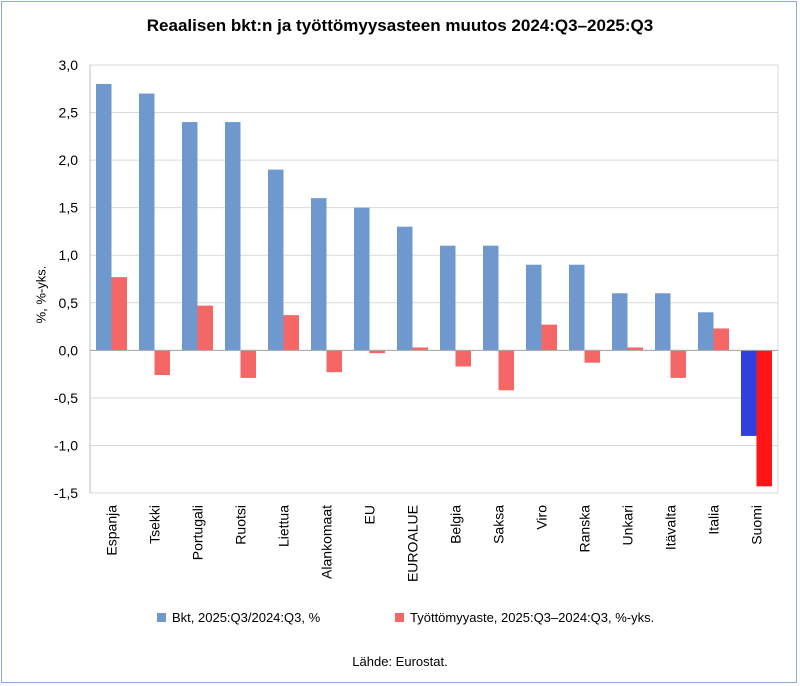  What do you see at coordinates (112, 530) in the screenshot?
I see `x-tick-label: Espanja` at bounding box center [112, 530].